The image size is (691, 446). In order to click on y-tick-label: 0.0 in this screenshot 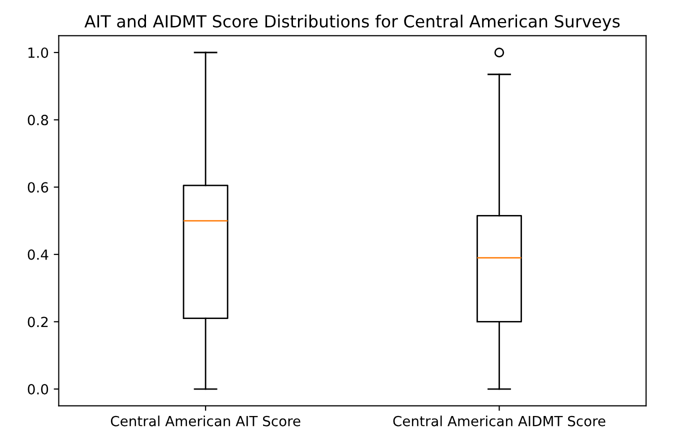, I will do `click(38, 389)`.